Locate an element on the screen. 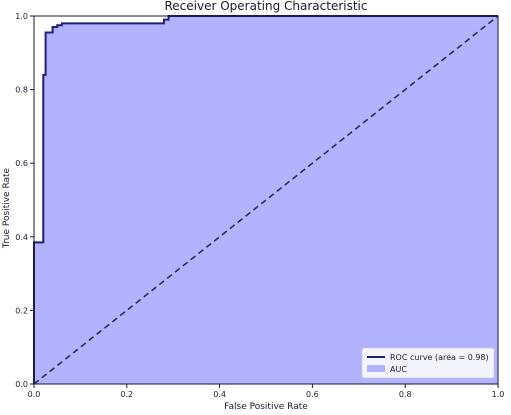 The width and height of the screenshot is (511, 415). x-tick-label: 0.6 is located at coordinates (312, 394).